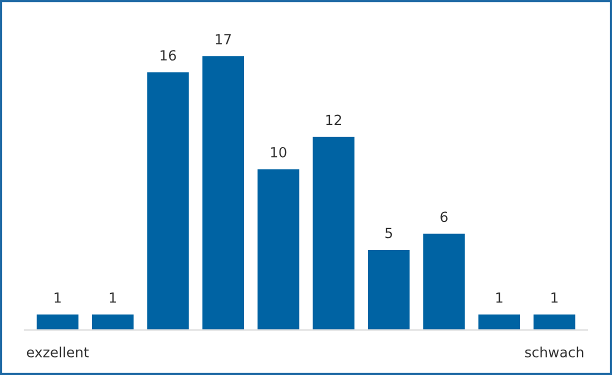 The image size is (612, 375). I want to click on data-label: 10, so click(278, 152).